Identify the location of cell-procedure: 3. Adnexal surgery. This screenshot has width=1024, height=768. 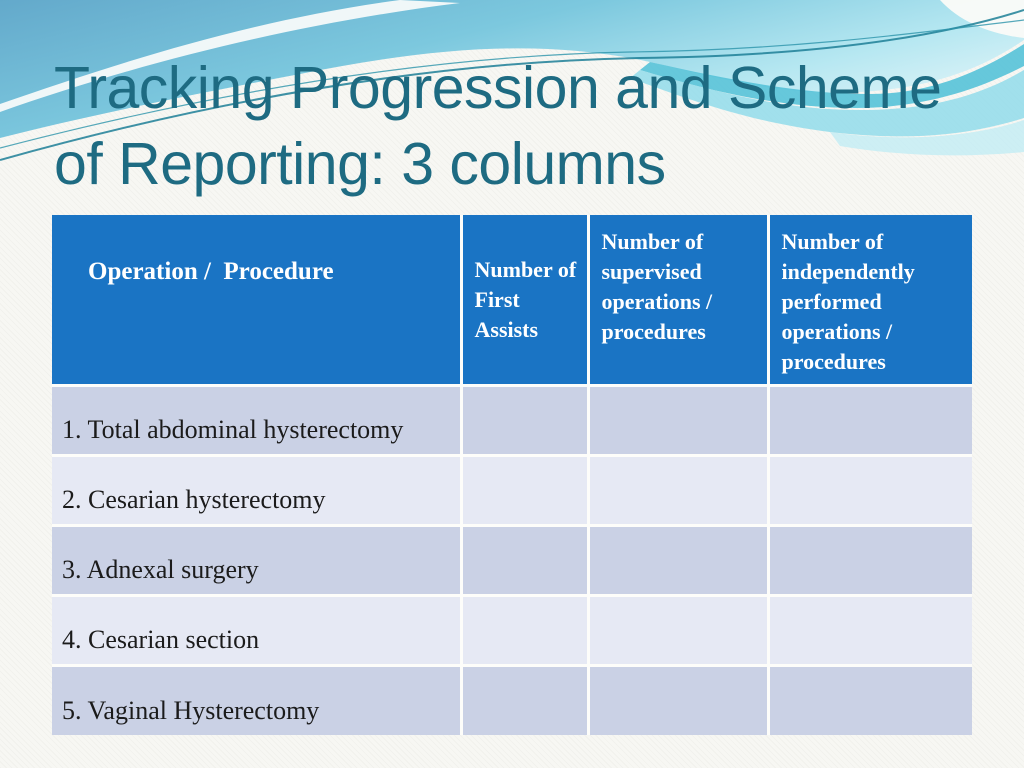
(257, 560).